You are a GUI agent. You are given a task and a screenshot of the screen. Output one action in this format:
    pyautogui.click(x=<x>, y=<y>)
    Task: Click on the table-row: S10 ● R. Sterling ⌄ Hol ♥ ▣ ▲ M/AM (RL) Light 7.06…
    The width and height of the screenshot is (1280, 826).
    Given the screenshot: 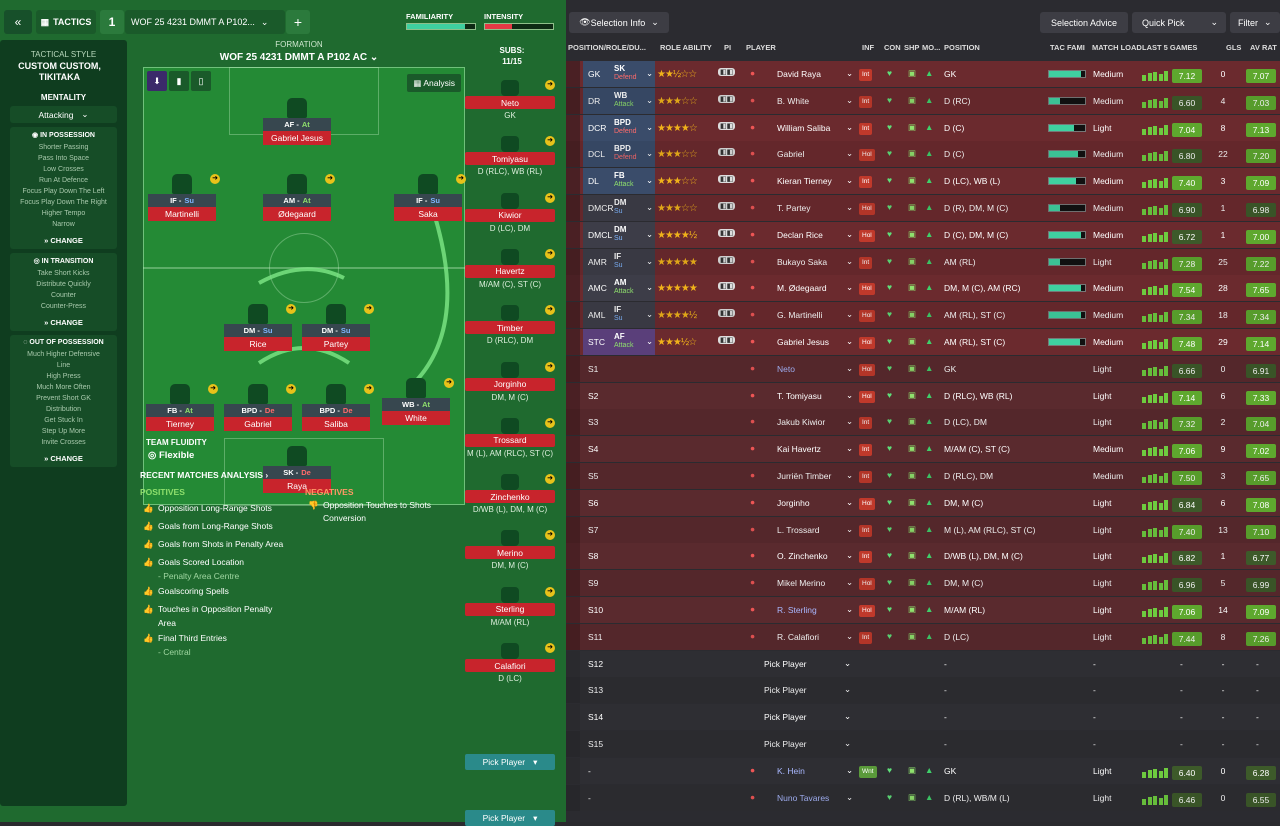 What is the action you would take?
    pyautogui.click(x=923, y=610)
    